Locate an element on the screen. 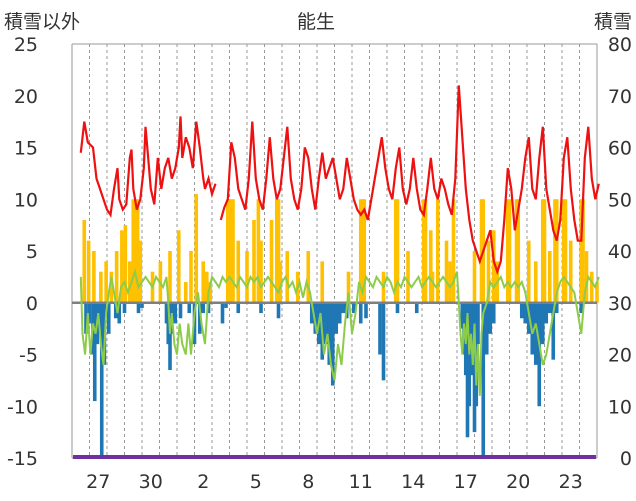 This screenshot has width=636, height=501. left-y-tick-label: -10 is located at coordinates (22, 407).